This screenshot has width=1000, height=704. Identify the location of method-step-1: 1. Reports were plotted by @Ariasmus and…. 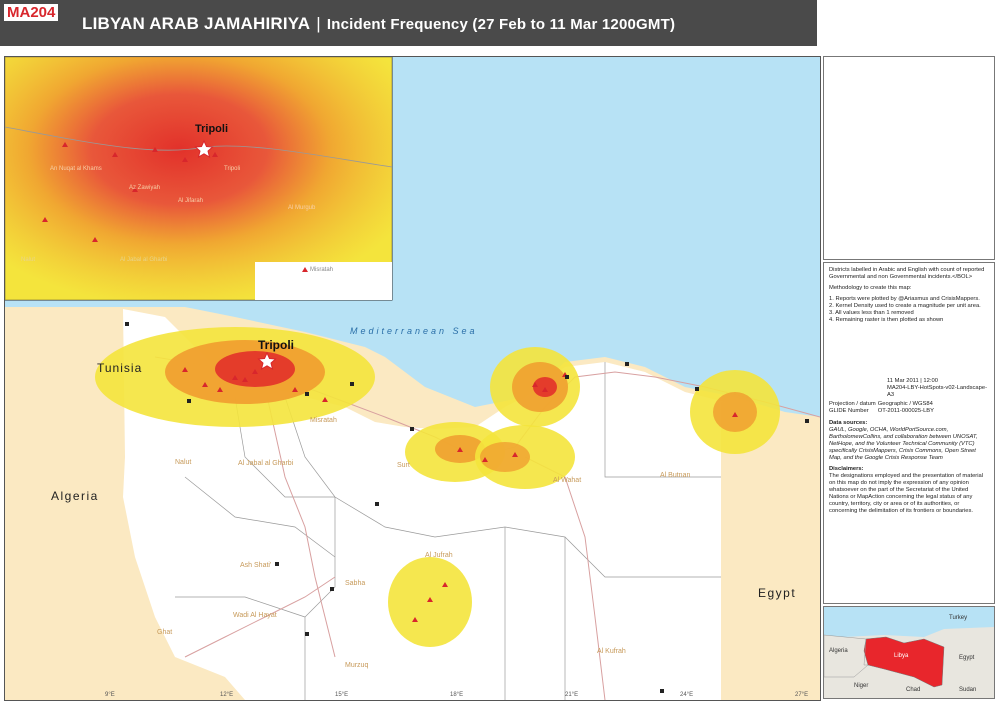
(904, 299).